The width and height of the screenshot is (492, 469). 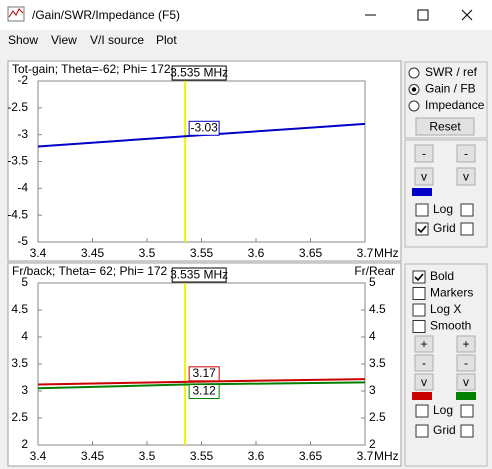 What do you see at coordinates (22, 80) in the screenshot?
I see `y-tick-label: -2` at bounding box center [22, 80].